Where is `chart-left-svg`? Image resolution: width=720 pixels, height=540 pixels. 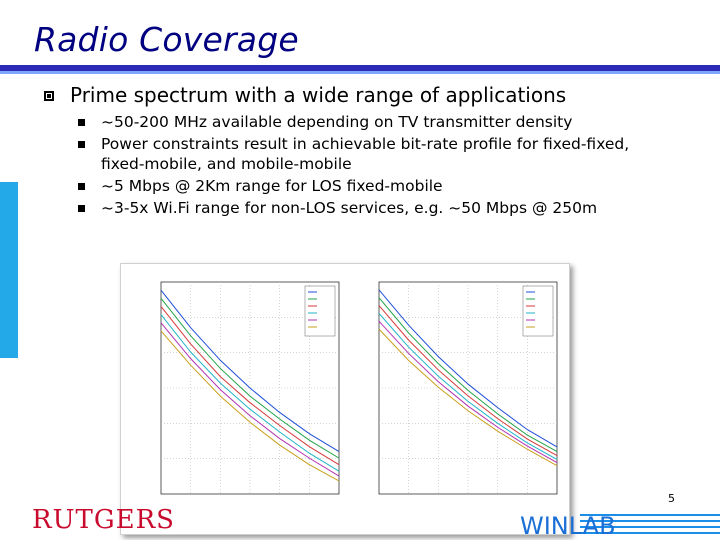 chart-left-svg is located at coordinates (250, 388).